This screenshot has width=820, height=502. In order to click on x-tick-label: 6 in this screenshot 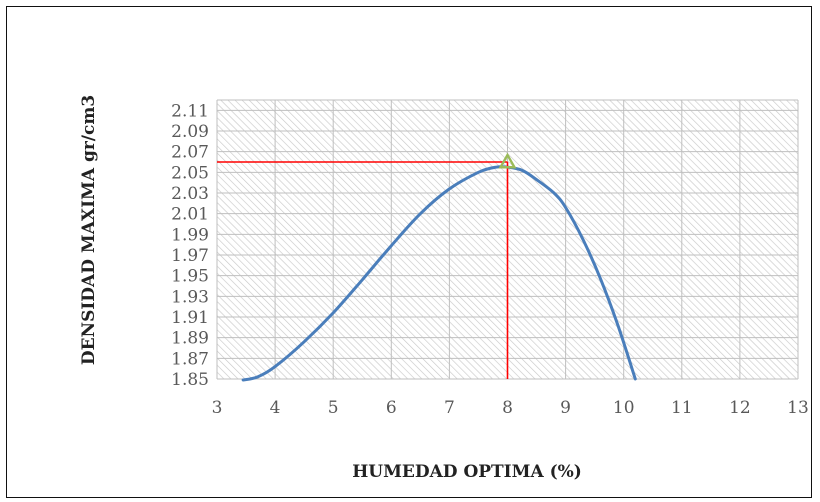, I will do `click(391, 408)`.